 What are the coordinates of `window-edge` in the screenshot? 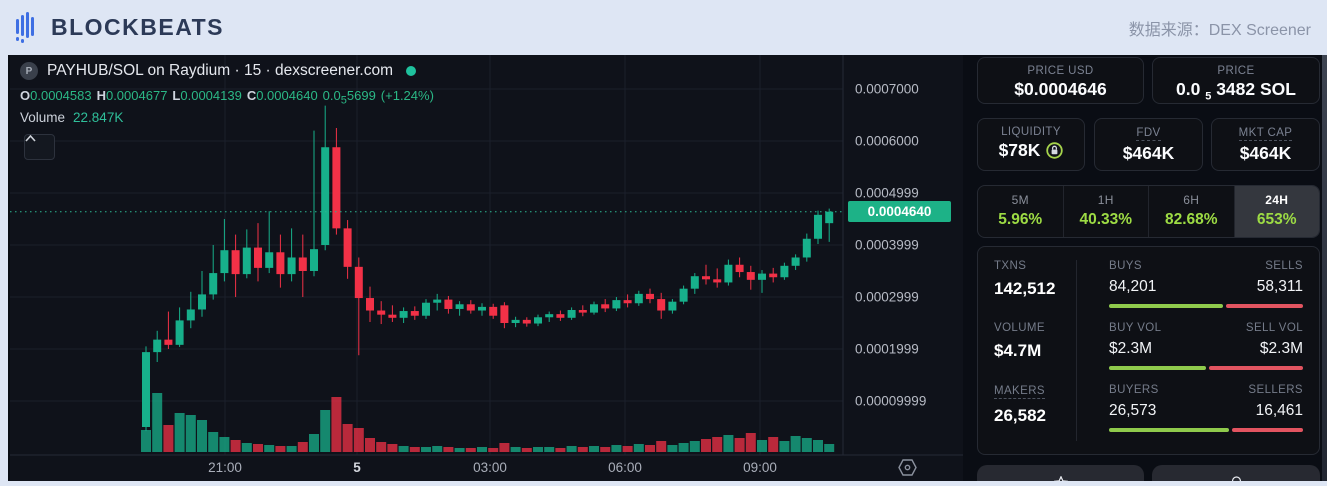 It's located at (1324, 268).